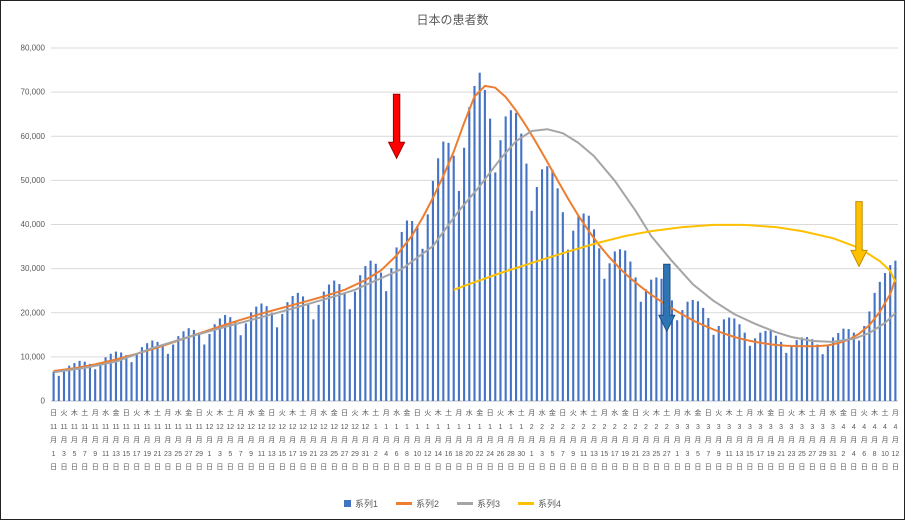 The width and height of the screenshot is (905, 520). What do you see at coordinates (859, 234) in the screenshot?
I see `yellow-arrow-annotation` at bounding box center [859, 234].